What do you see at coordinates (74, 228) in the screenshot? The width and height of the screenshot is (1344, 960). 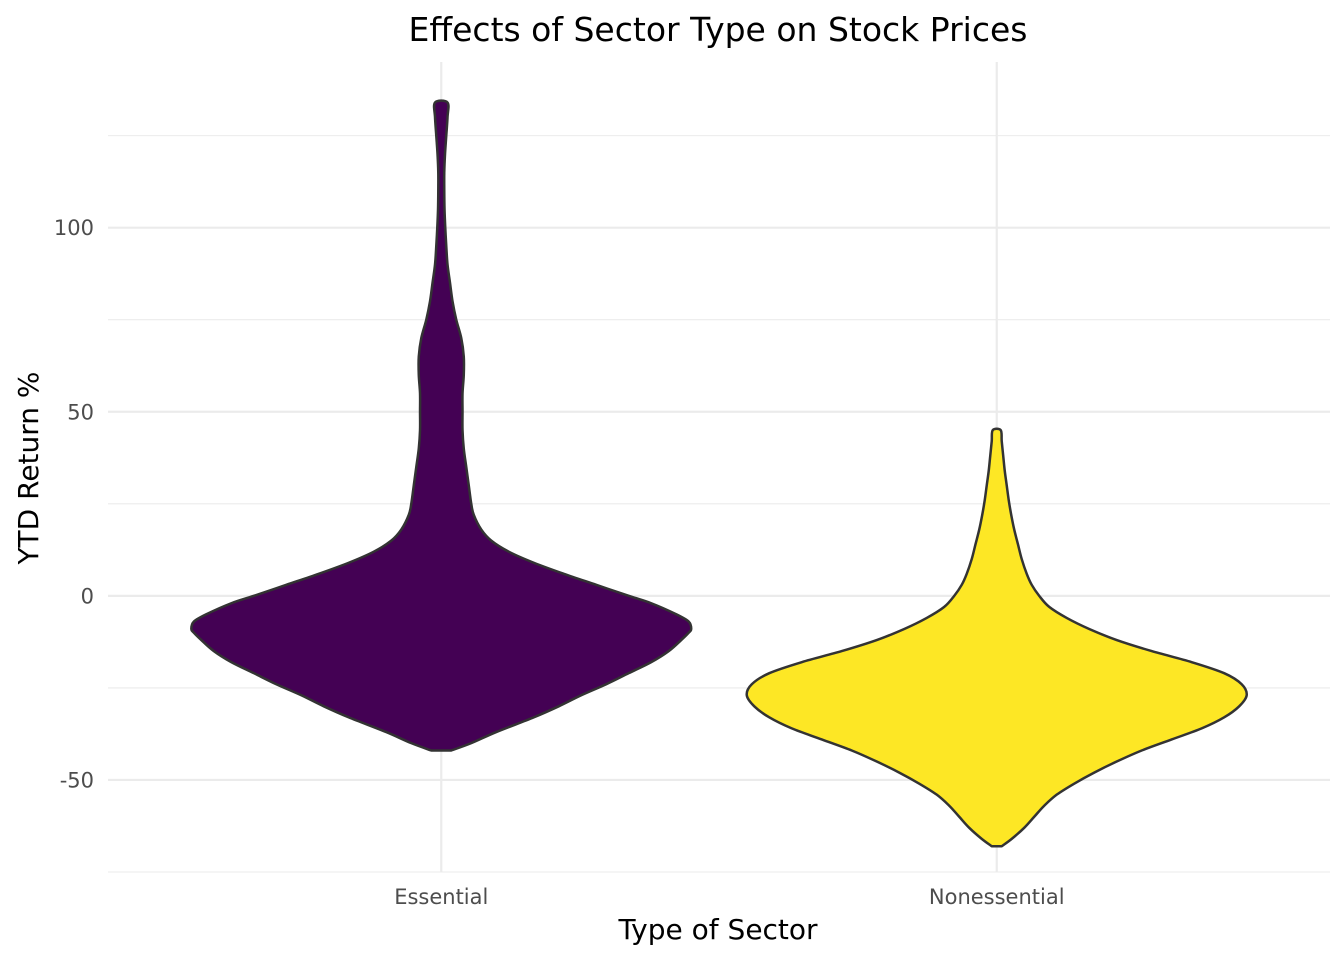 I see `y-tick-label-3: 100` at bounding box center [74, 228].